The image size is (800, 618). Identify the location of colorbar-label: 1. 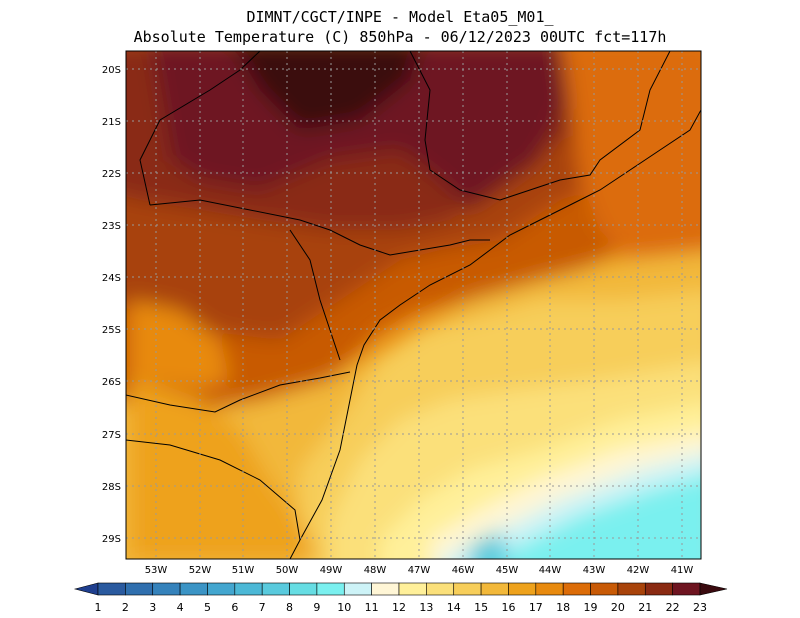
(98, 607).